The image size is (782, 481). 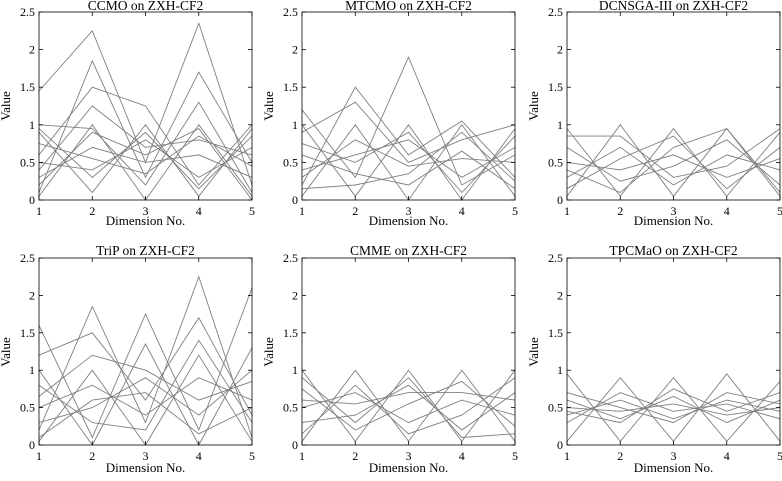 What do you see at coordinates (146, 6) in the screenshot?
I see `subplot-title: CCMO on ZXH-CF2` at bounding box center [146, 6].